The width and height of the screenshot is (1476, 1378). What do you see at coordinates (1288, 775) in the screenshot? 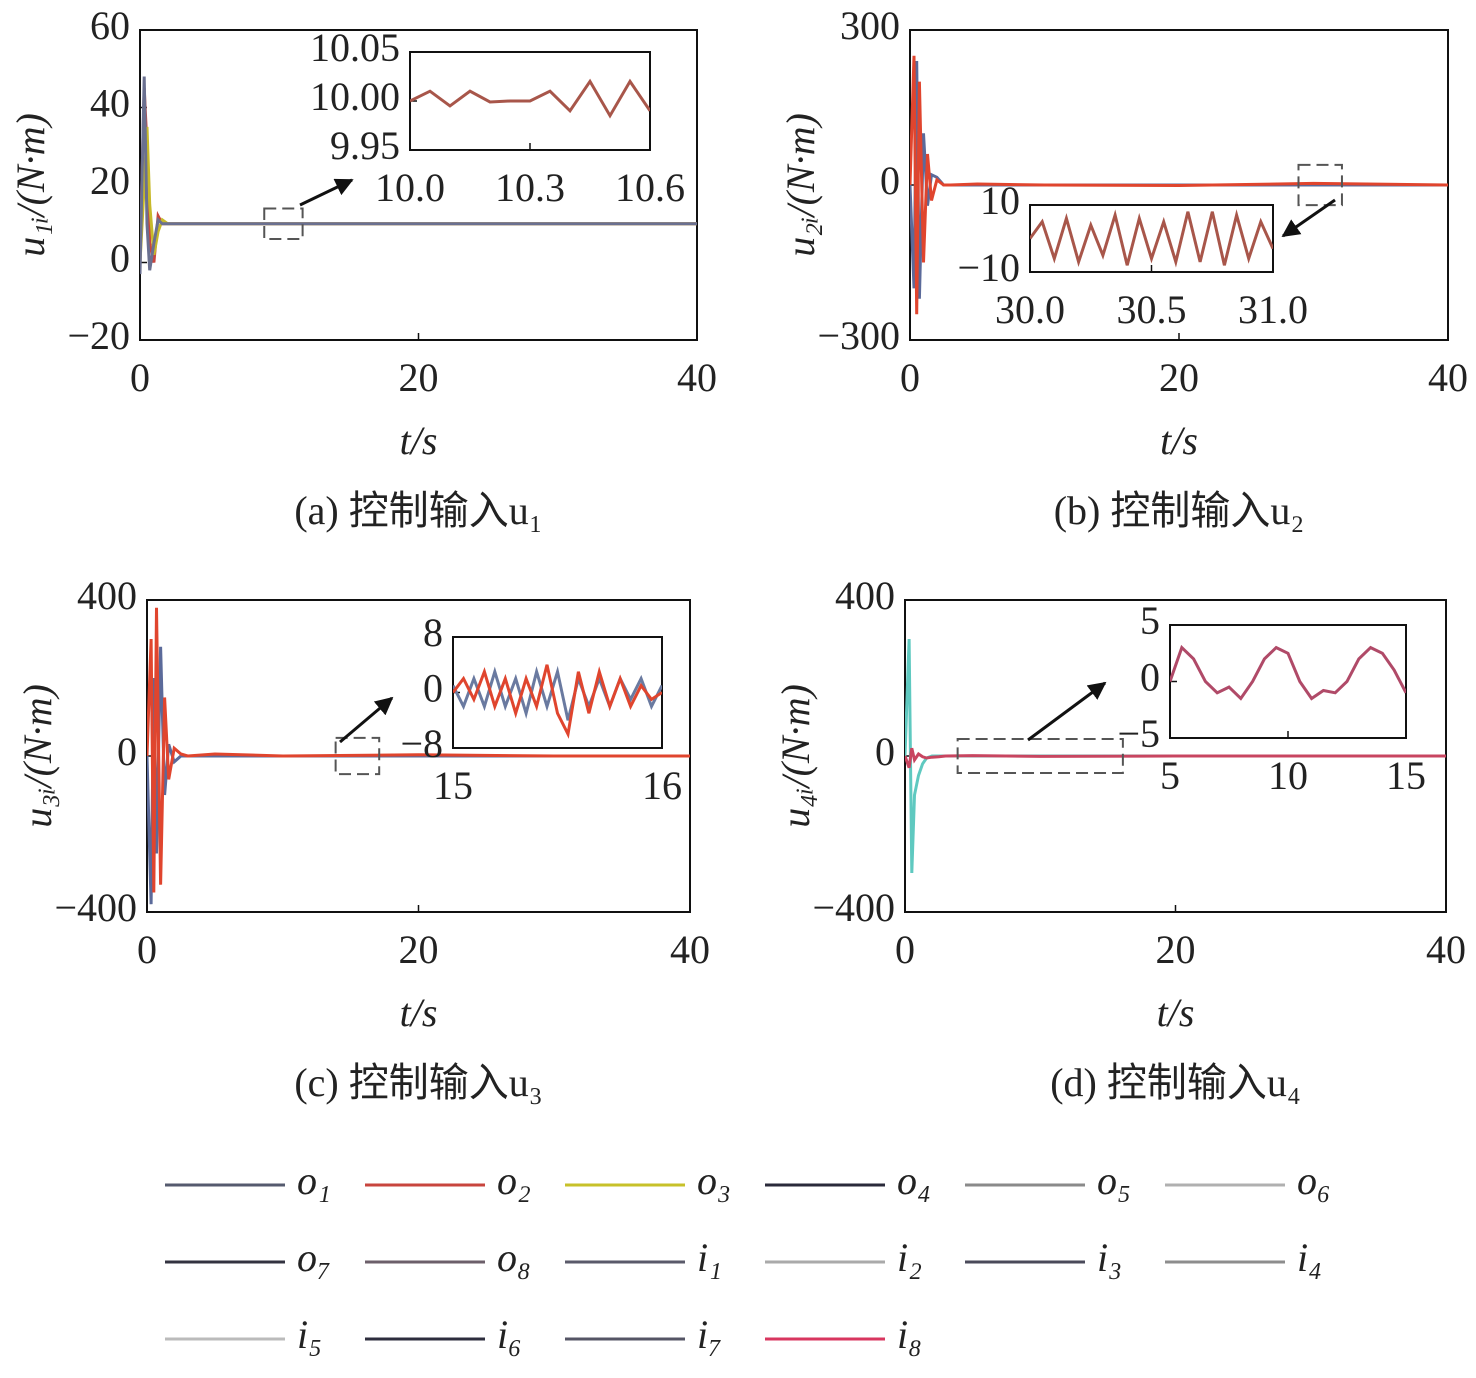
I see `x-tick-label: 10` at bounding box center [1288, 775].